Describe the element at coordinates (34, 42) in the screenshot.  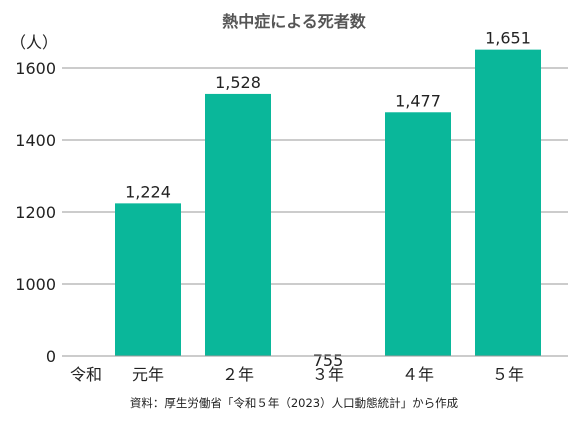
I see `y-axis-unit: （人）` at that location.